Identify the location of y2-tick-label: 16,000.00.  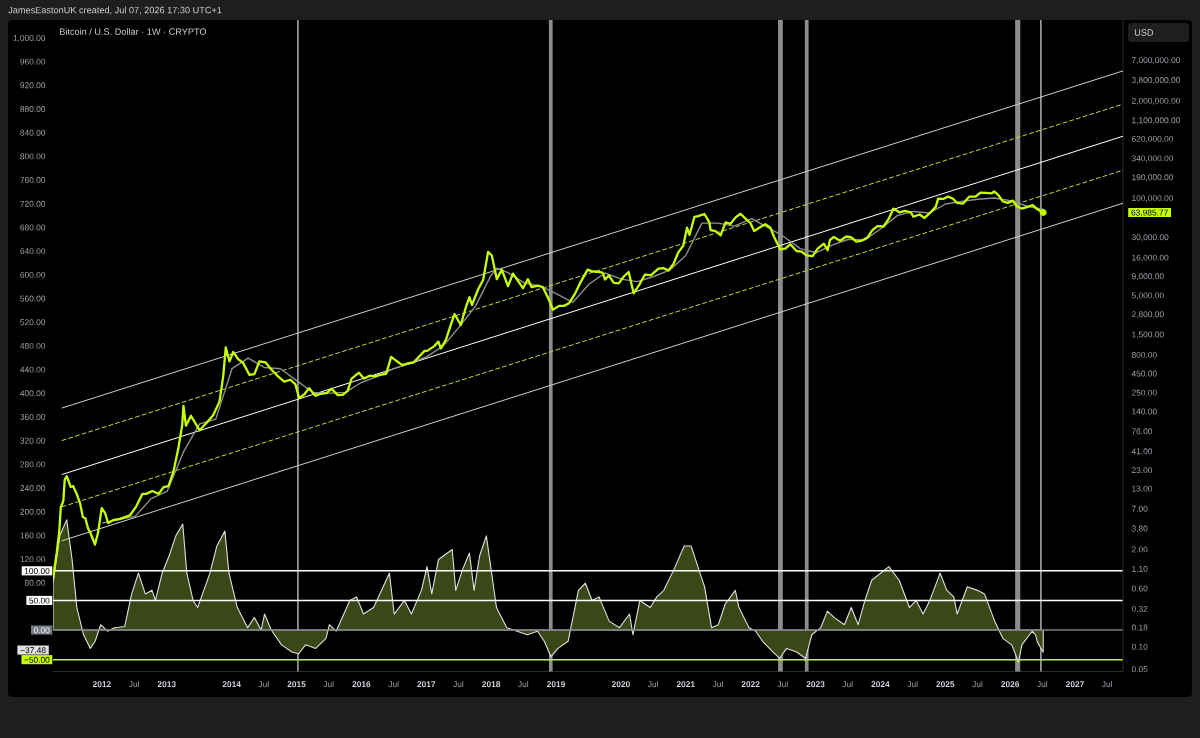
(1150, 258).